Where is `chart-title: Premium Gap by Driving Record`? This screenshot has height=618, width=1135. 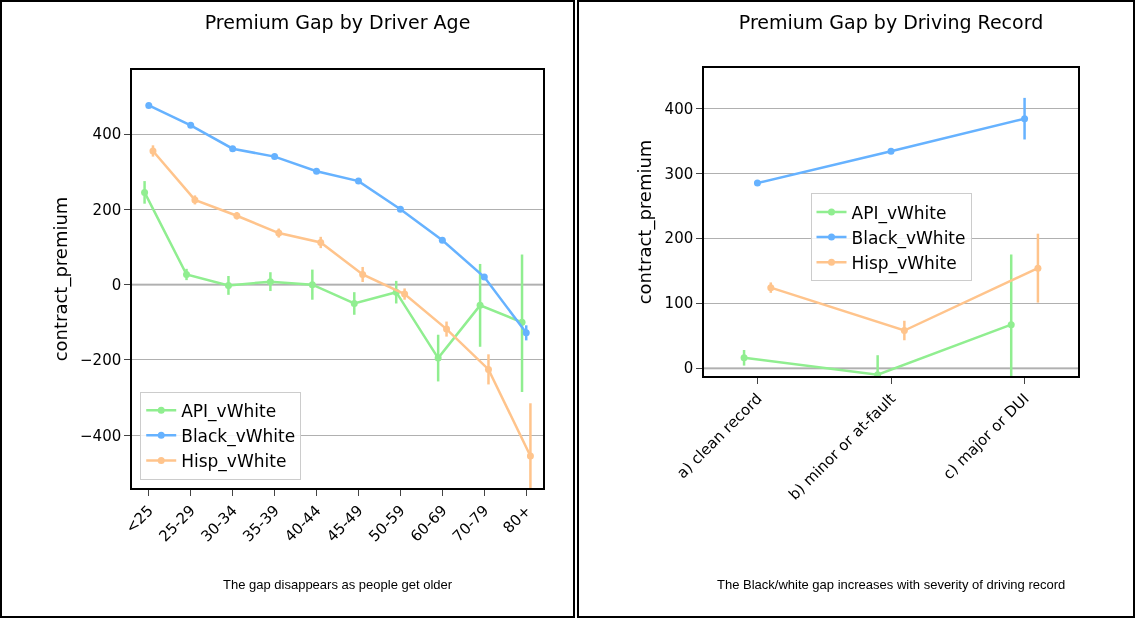
chart-title: Premium Gap by Driving Record is located at coordinates (891, 22).